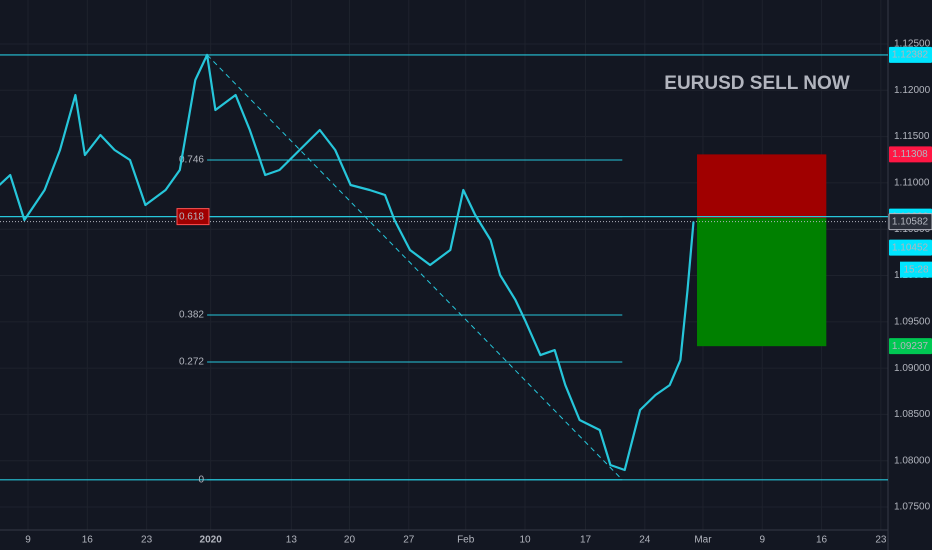 The width and height of the screenshot is (932, 550). I want to click on x-tick-label: 27, so click(409, 540).